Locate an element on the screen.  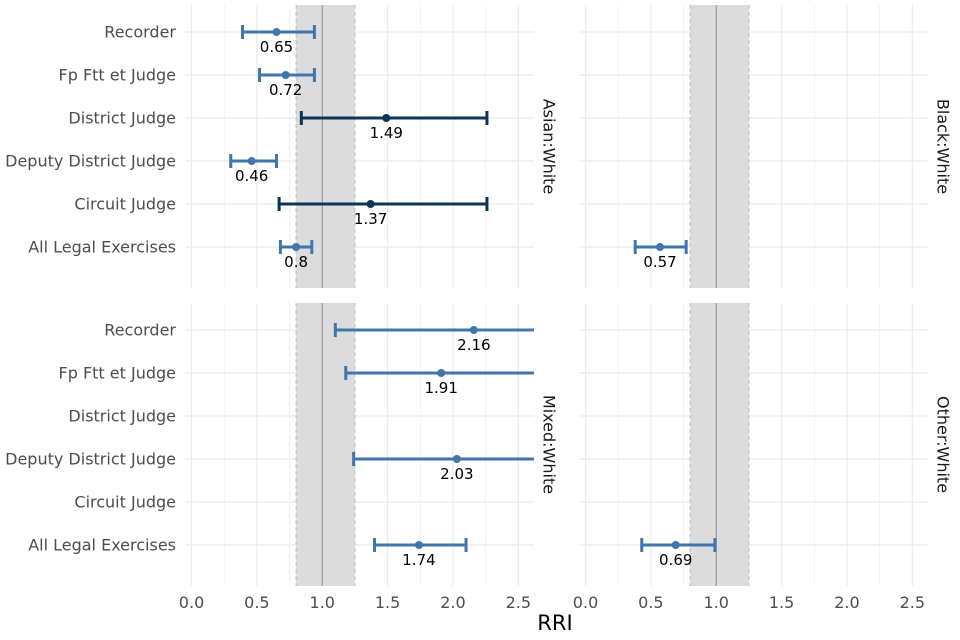
x-axis-title: RRI is located at coordinates (554, 623).